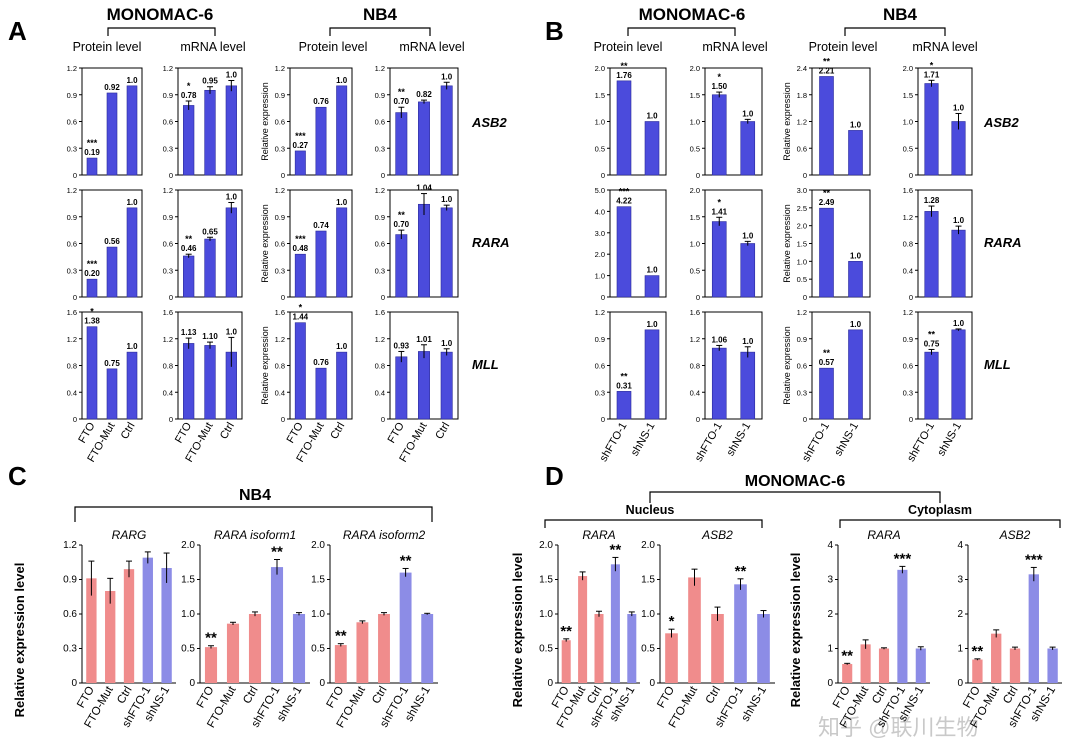 The height and width of the screenshot is (750, 1080). I want to click on a-level-4: mRNA level, so click(431, 47).